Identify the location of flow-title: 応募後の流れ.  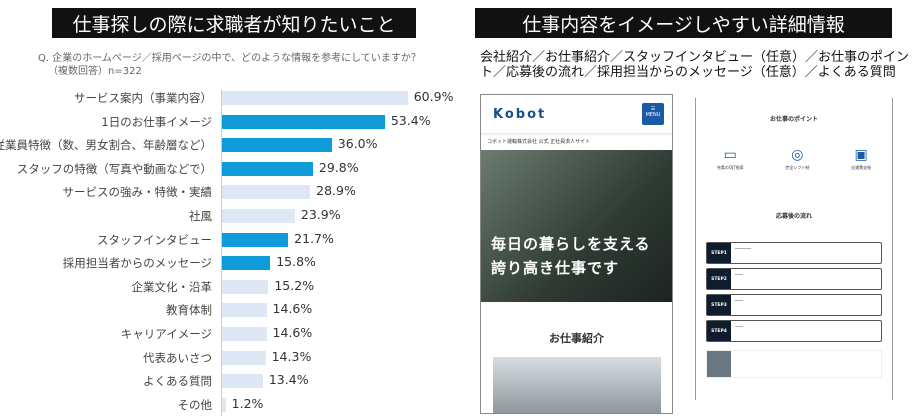
(793, 216).